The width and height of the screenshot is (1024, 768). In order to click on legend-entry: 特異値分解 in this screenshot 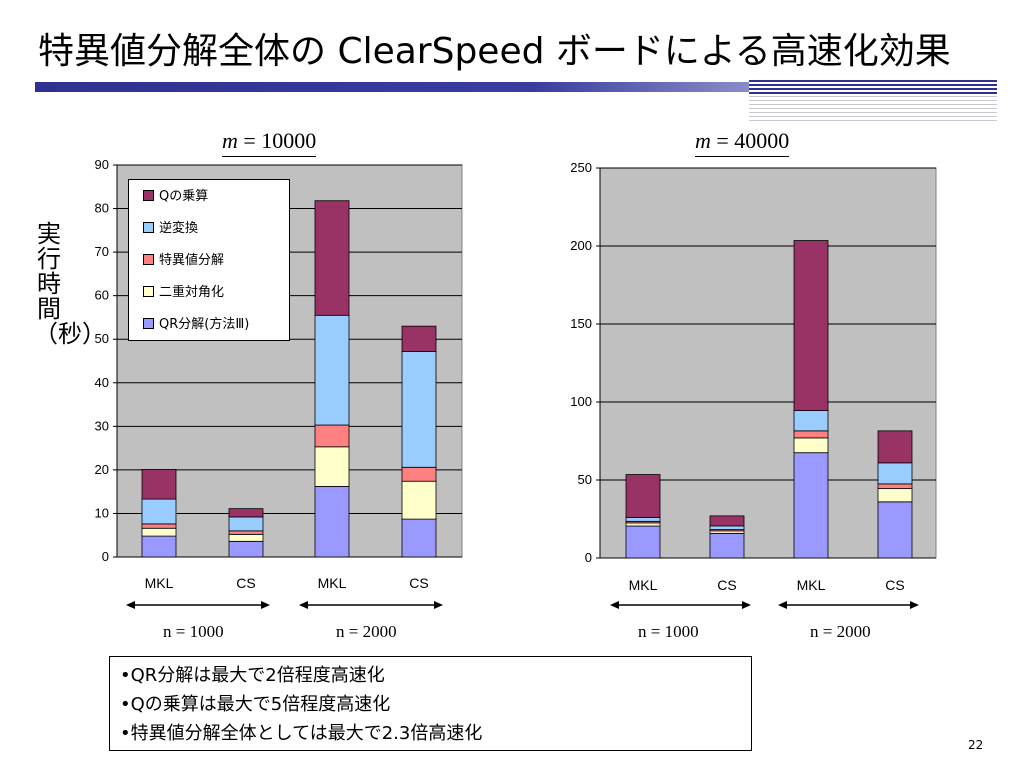, I will do `click(183, 261)`.